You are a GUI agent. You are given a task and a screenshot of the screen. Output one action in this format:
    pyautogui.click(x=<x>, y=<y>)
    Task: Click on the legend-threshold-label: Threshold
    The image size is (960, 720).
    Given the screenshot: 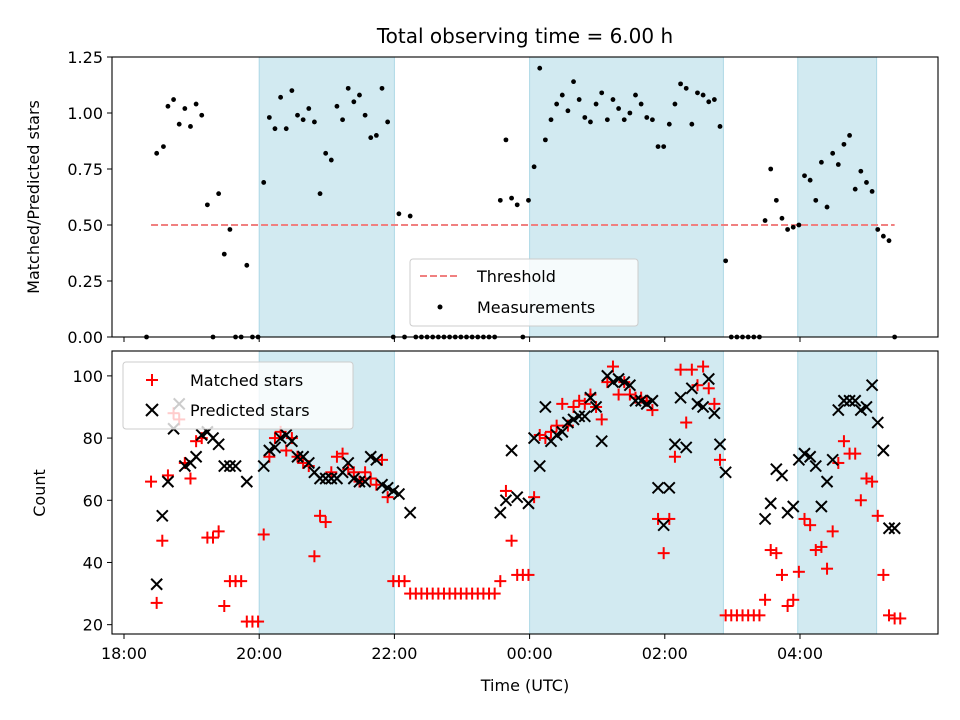 What is the action you would take?
    pyautogui.click(x=516, y=276)
    